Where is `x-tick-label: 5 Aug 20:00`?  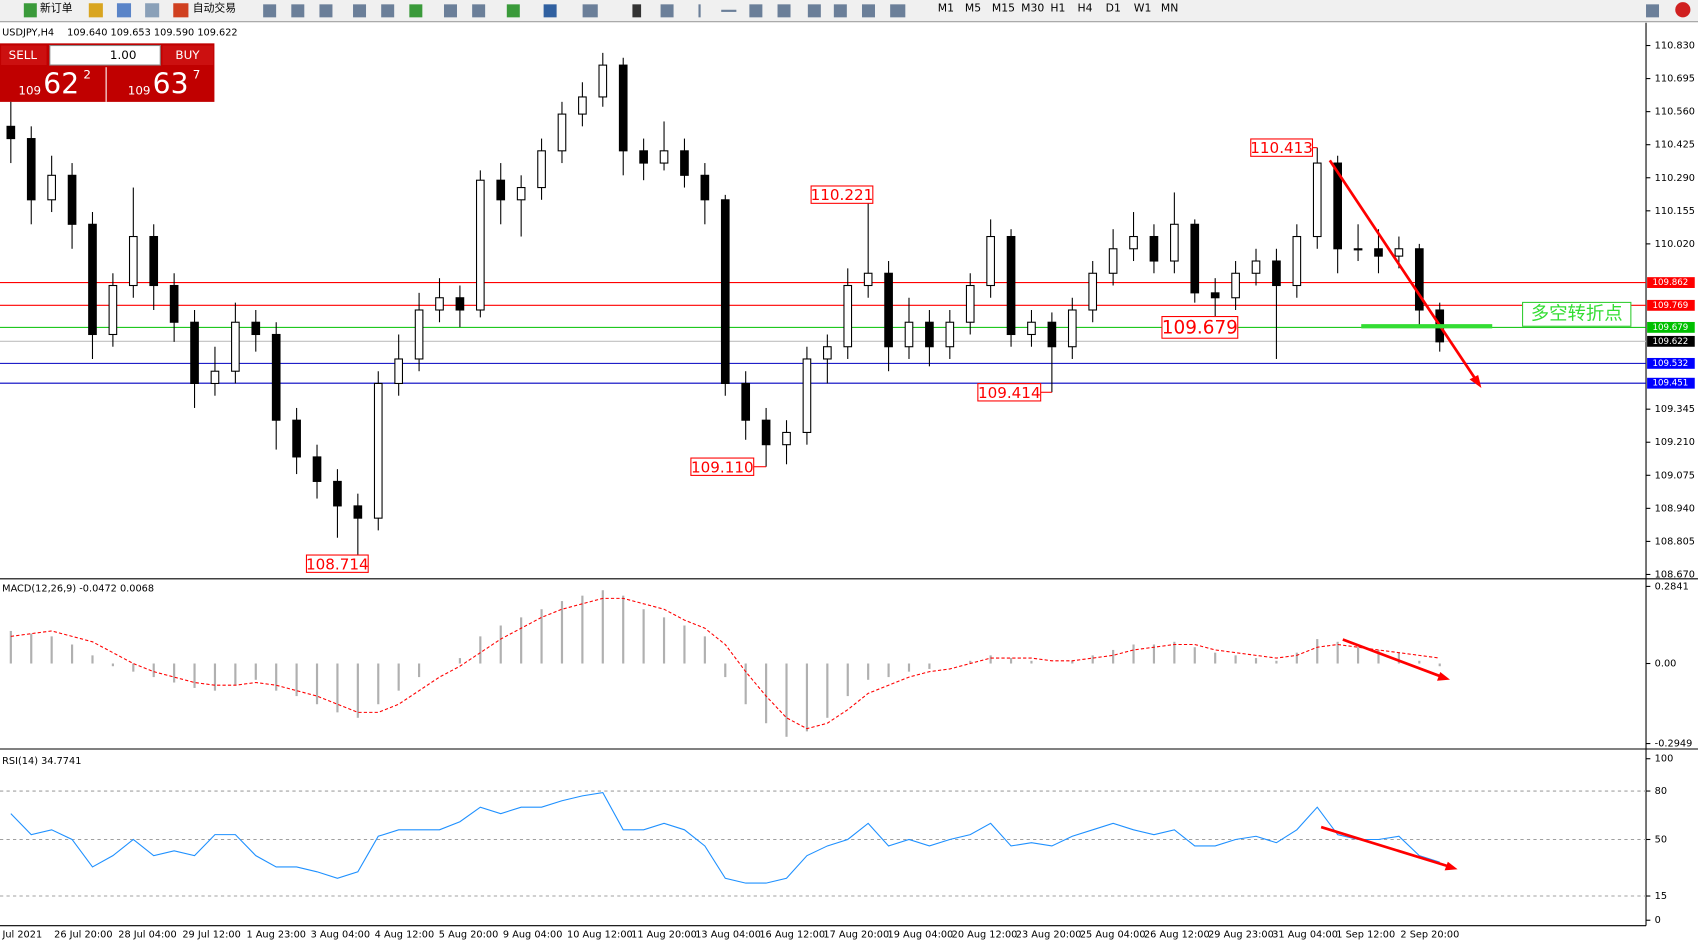 x-tick-label: 5 Aug 20:00 is located at coordinates (469, 934).